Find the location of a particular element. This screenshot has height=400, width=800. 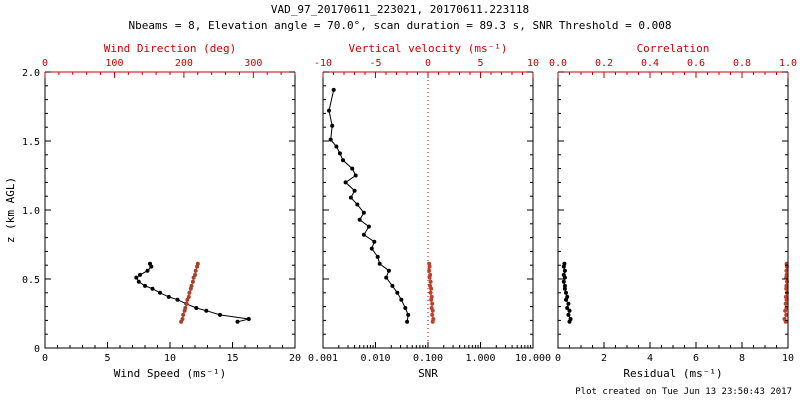

bottom-tick-label: 6 is located at coordinates (696, 358).